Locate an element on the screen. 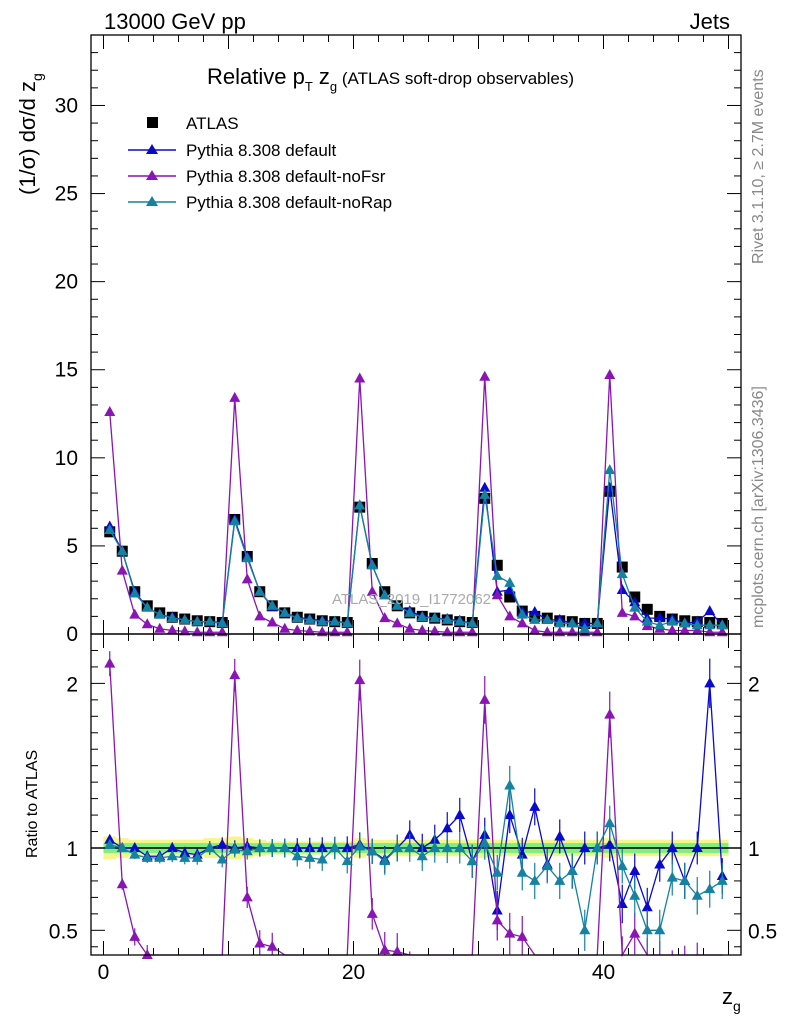  legend-marker-default is located at coordinates (152, 149).